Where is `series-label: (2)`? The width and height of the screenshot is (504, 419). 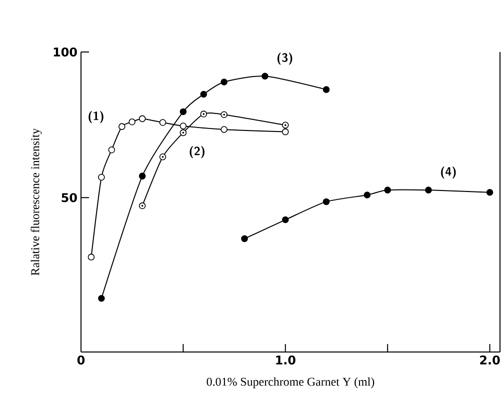 series-label: (2) is located at coordinates (197, 152).